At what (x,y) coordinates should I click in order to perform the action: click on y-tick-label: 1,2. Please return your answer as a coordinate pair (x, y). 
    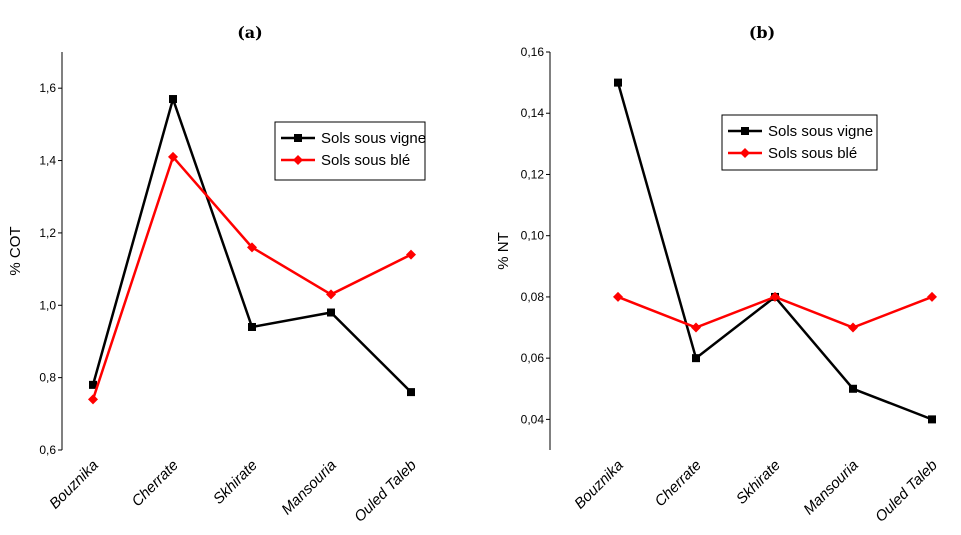
    Looking at the image, I should click on (47, 233).